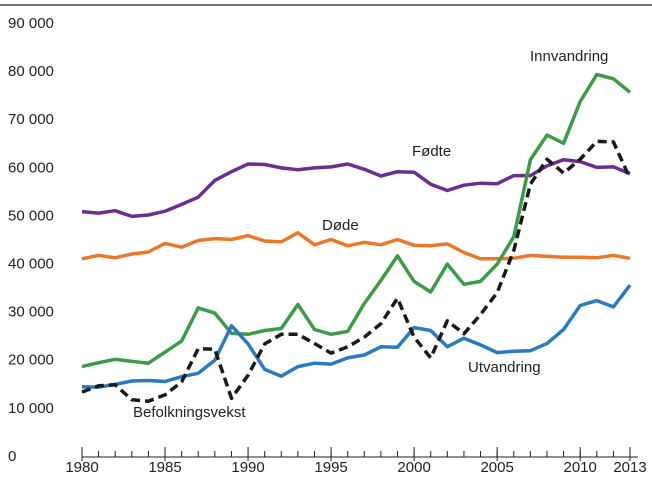 The height and width of the screenshot is (482, 652). I want to click on y-tick-label: 40 000, so click(31, 264).